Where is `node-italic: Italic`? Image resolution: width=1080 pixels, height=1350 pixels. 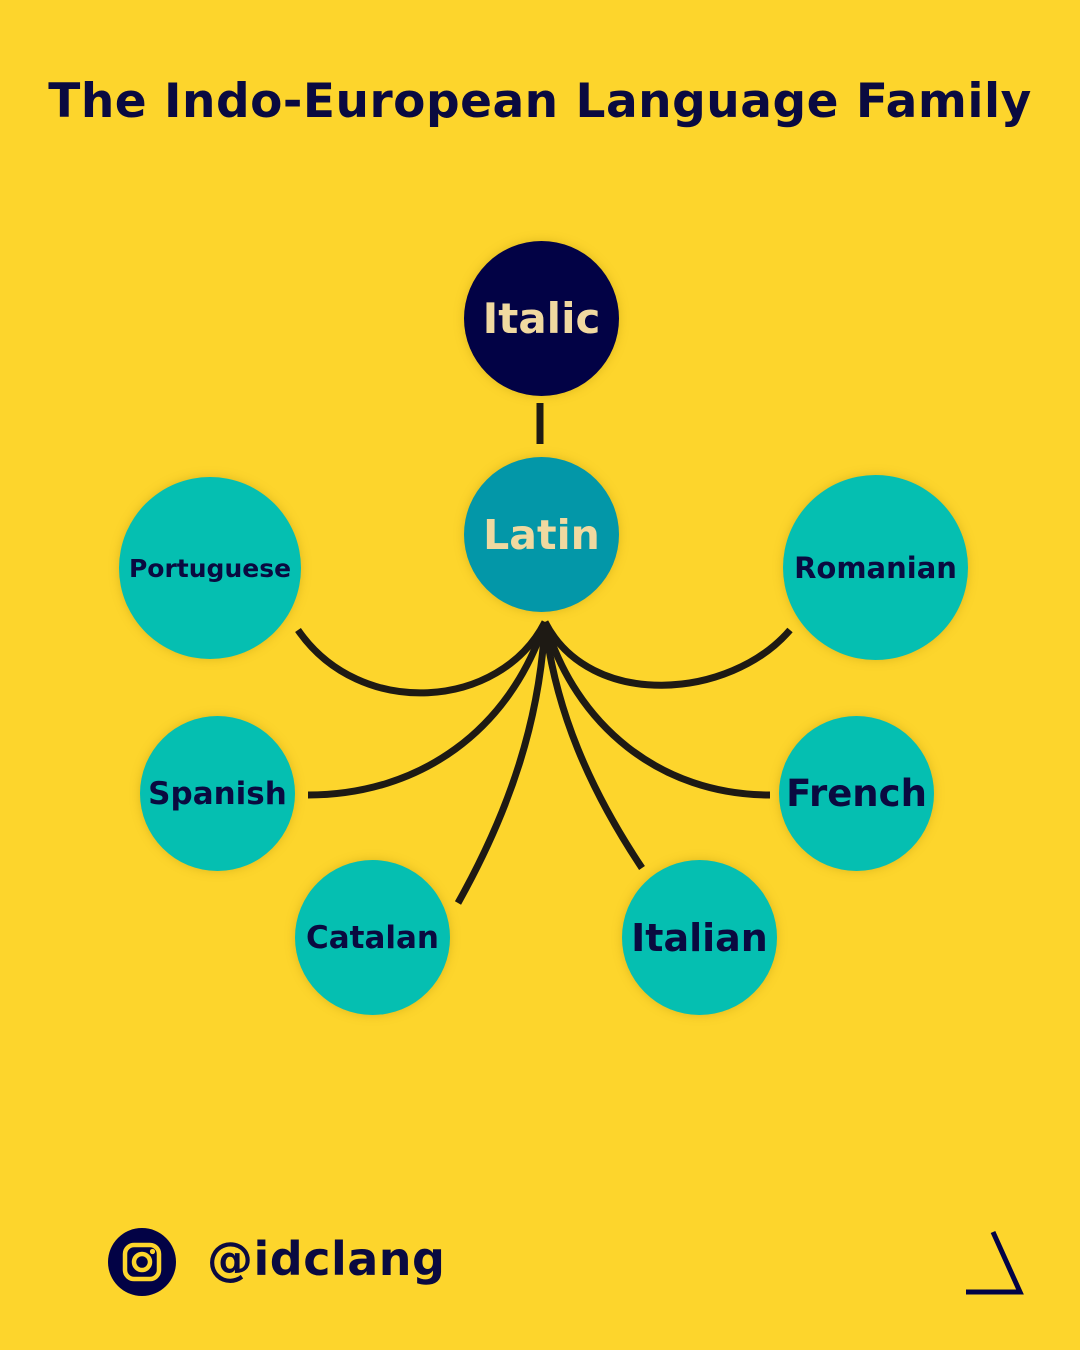
node-italic: Italic is located at coordinates (541, 318).